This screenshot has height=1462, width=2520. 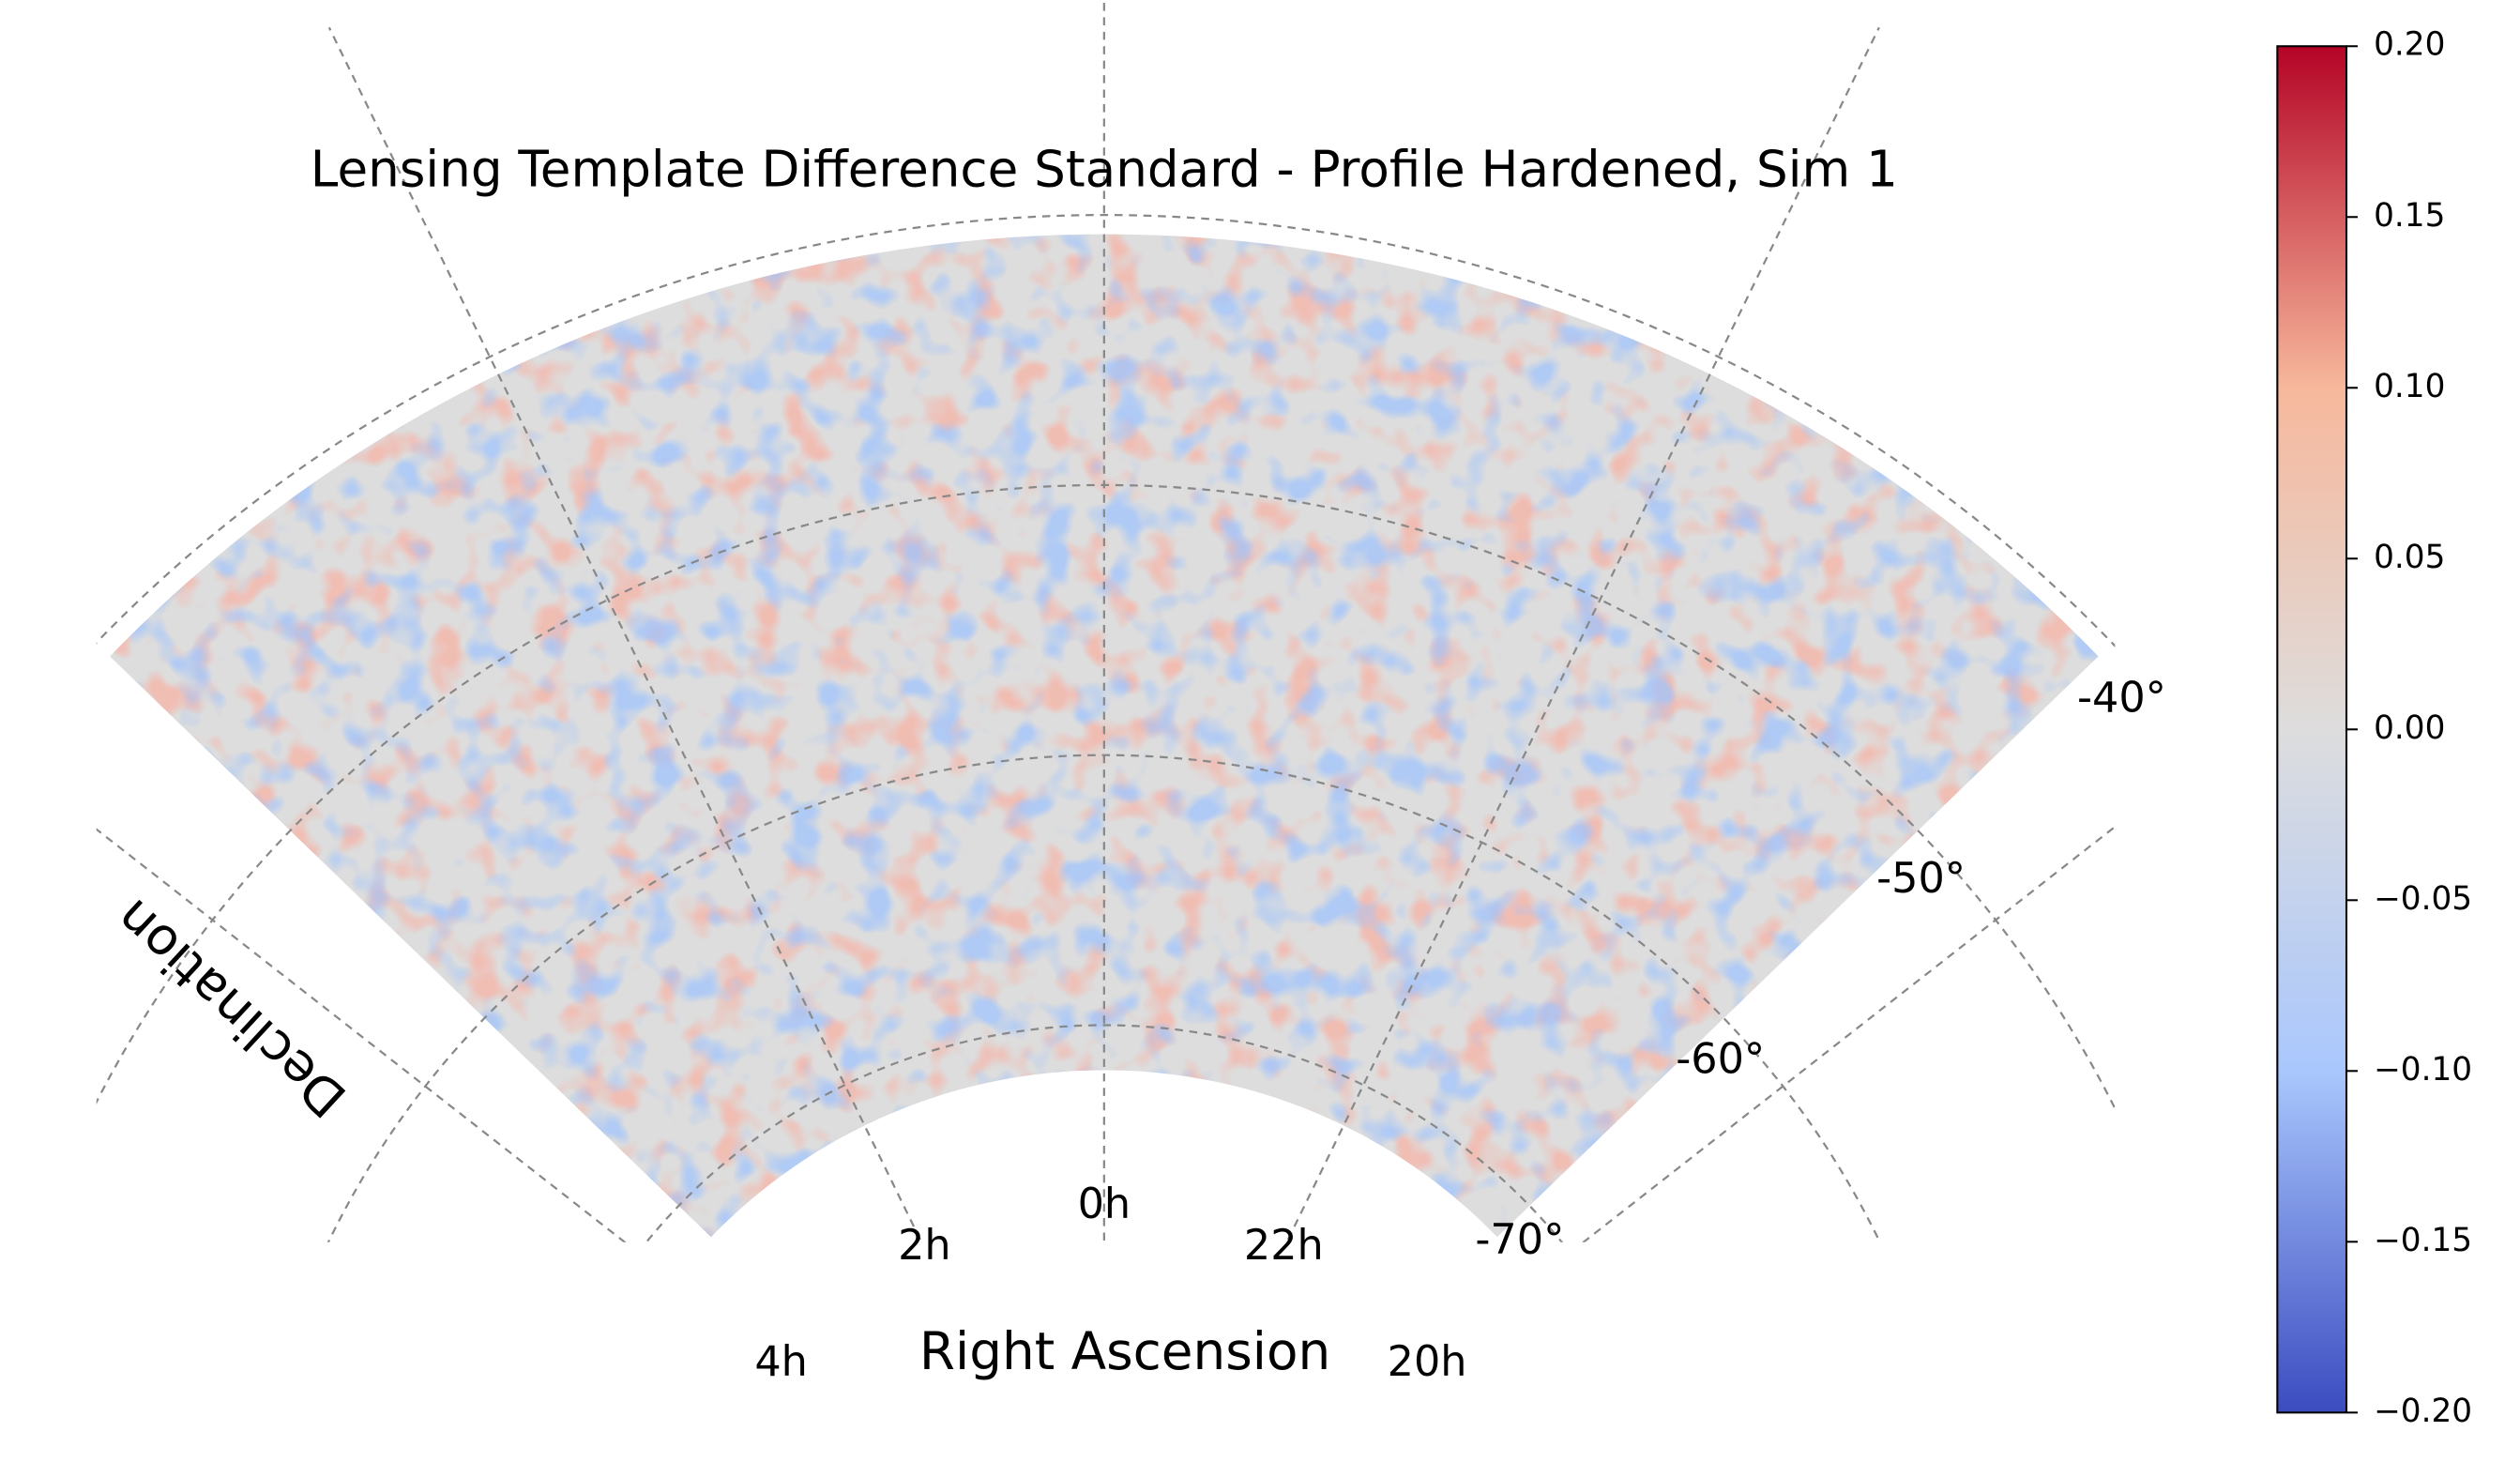 What do you see at coordinates (2409, 557) in the screenshot?
I see `colorbar-tick-label: 0.05` at bounding box center [2409, 557].